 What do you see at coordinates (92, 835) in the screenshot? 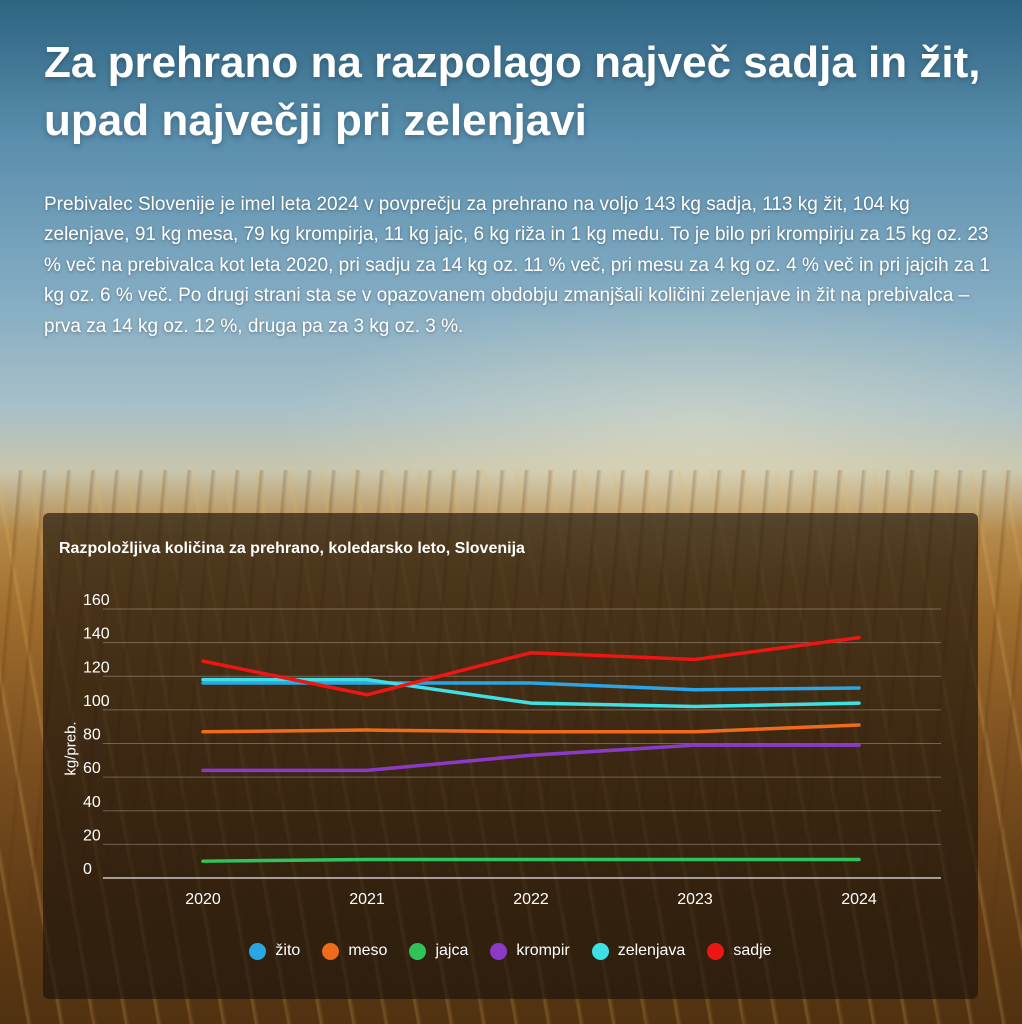
I see `y-tick-label: 20` at bounding box center [92, 835].